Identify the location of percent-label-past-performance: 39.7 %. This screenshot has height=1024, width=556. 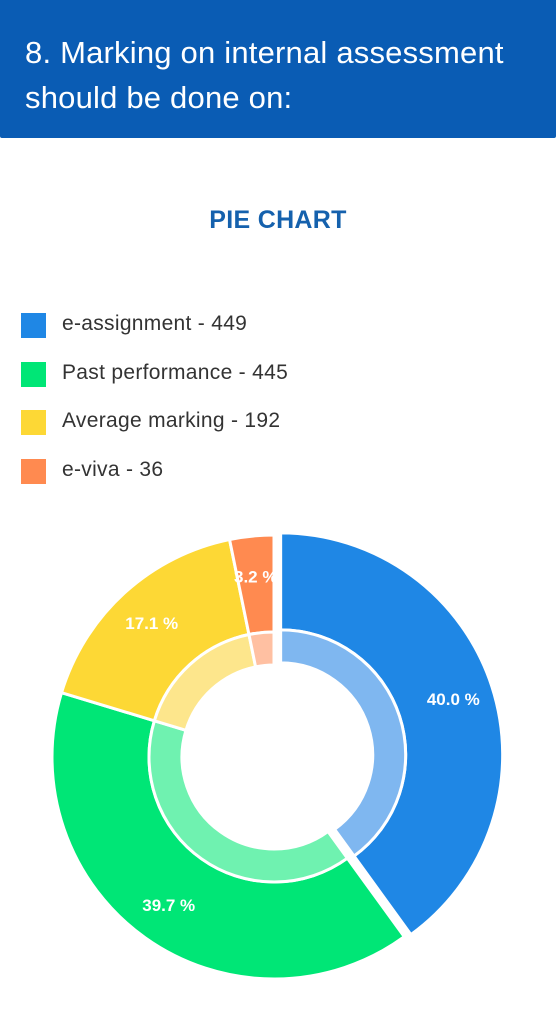
(168, 905).